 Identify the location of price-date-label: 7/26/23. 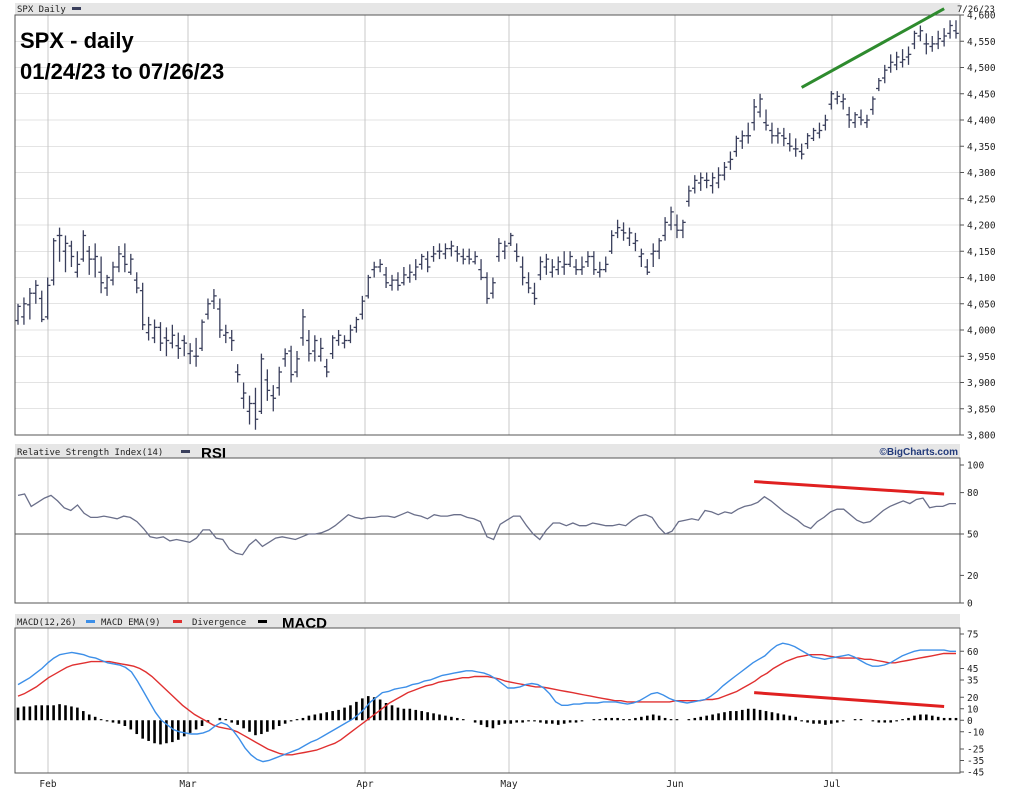
(976, 10).